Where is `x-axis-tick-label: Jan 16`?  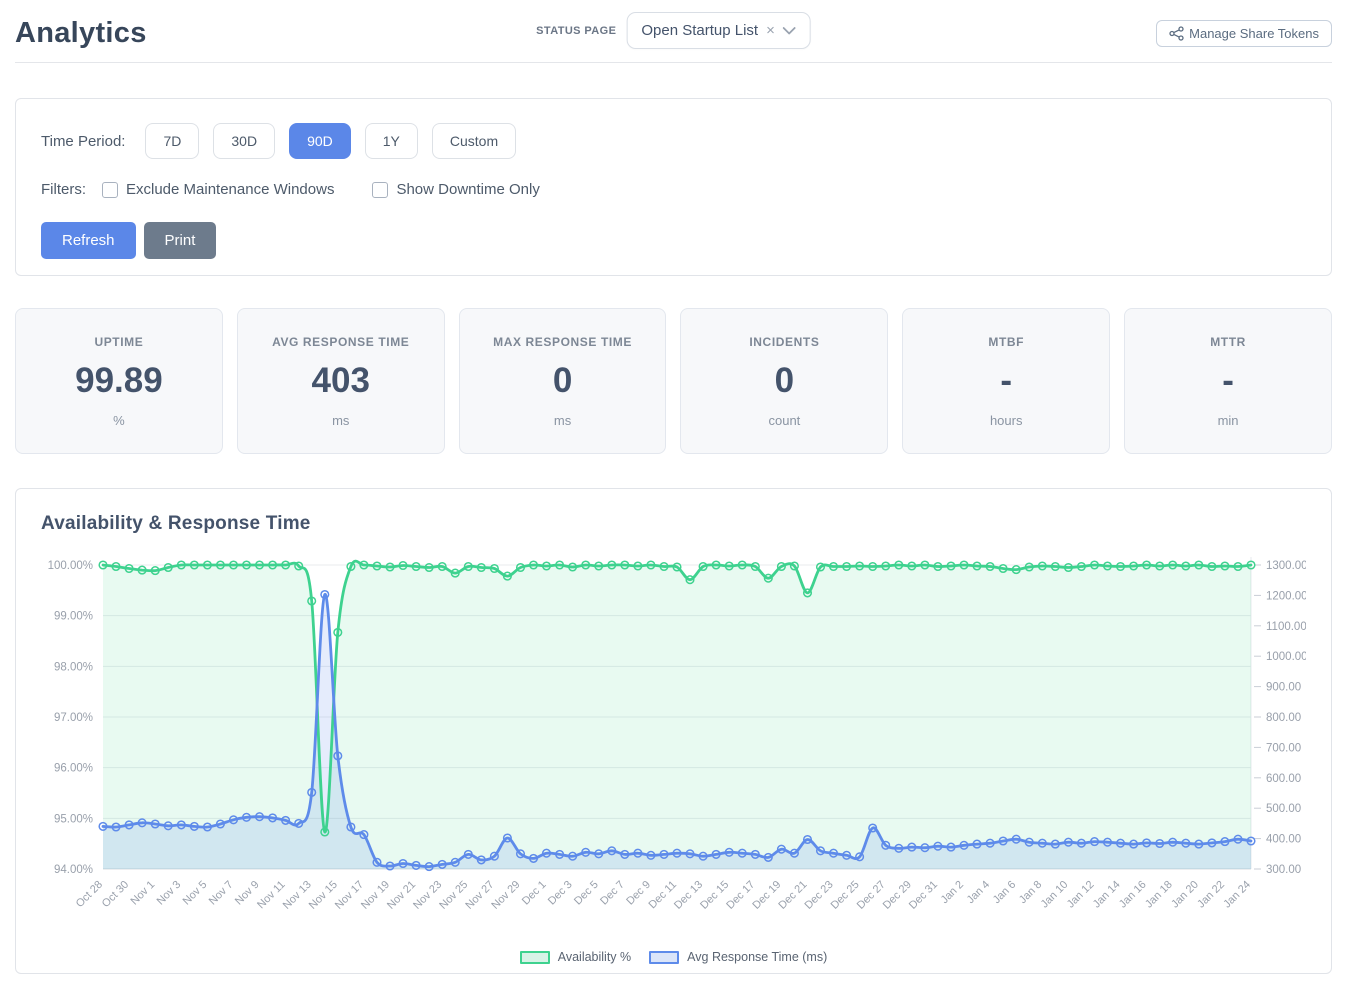 x-axis-tick-label: Jan 16 is located at coordinates (1133, 895).